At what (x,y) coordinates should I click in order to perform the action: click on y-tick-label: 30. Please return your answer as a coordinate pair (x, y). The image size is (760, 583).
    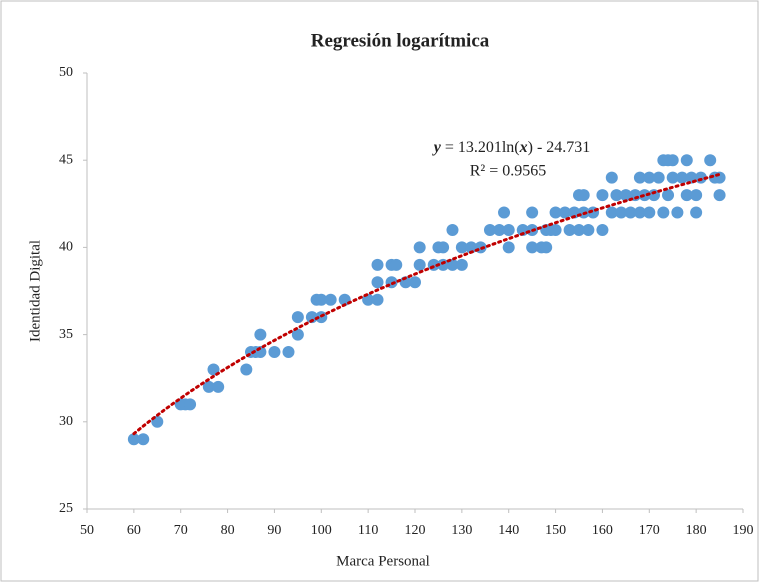
    Looking at the image, I should click on (66, 421).